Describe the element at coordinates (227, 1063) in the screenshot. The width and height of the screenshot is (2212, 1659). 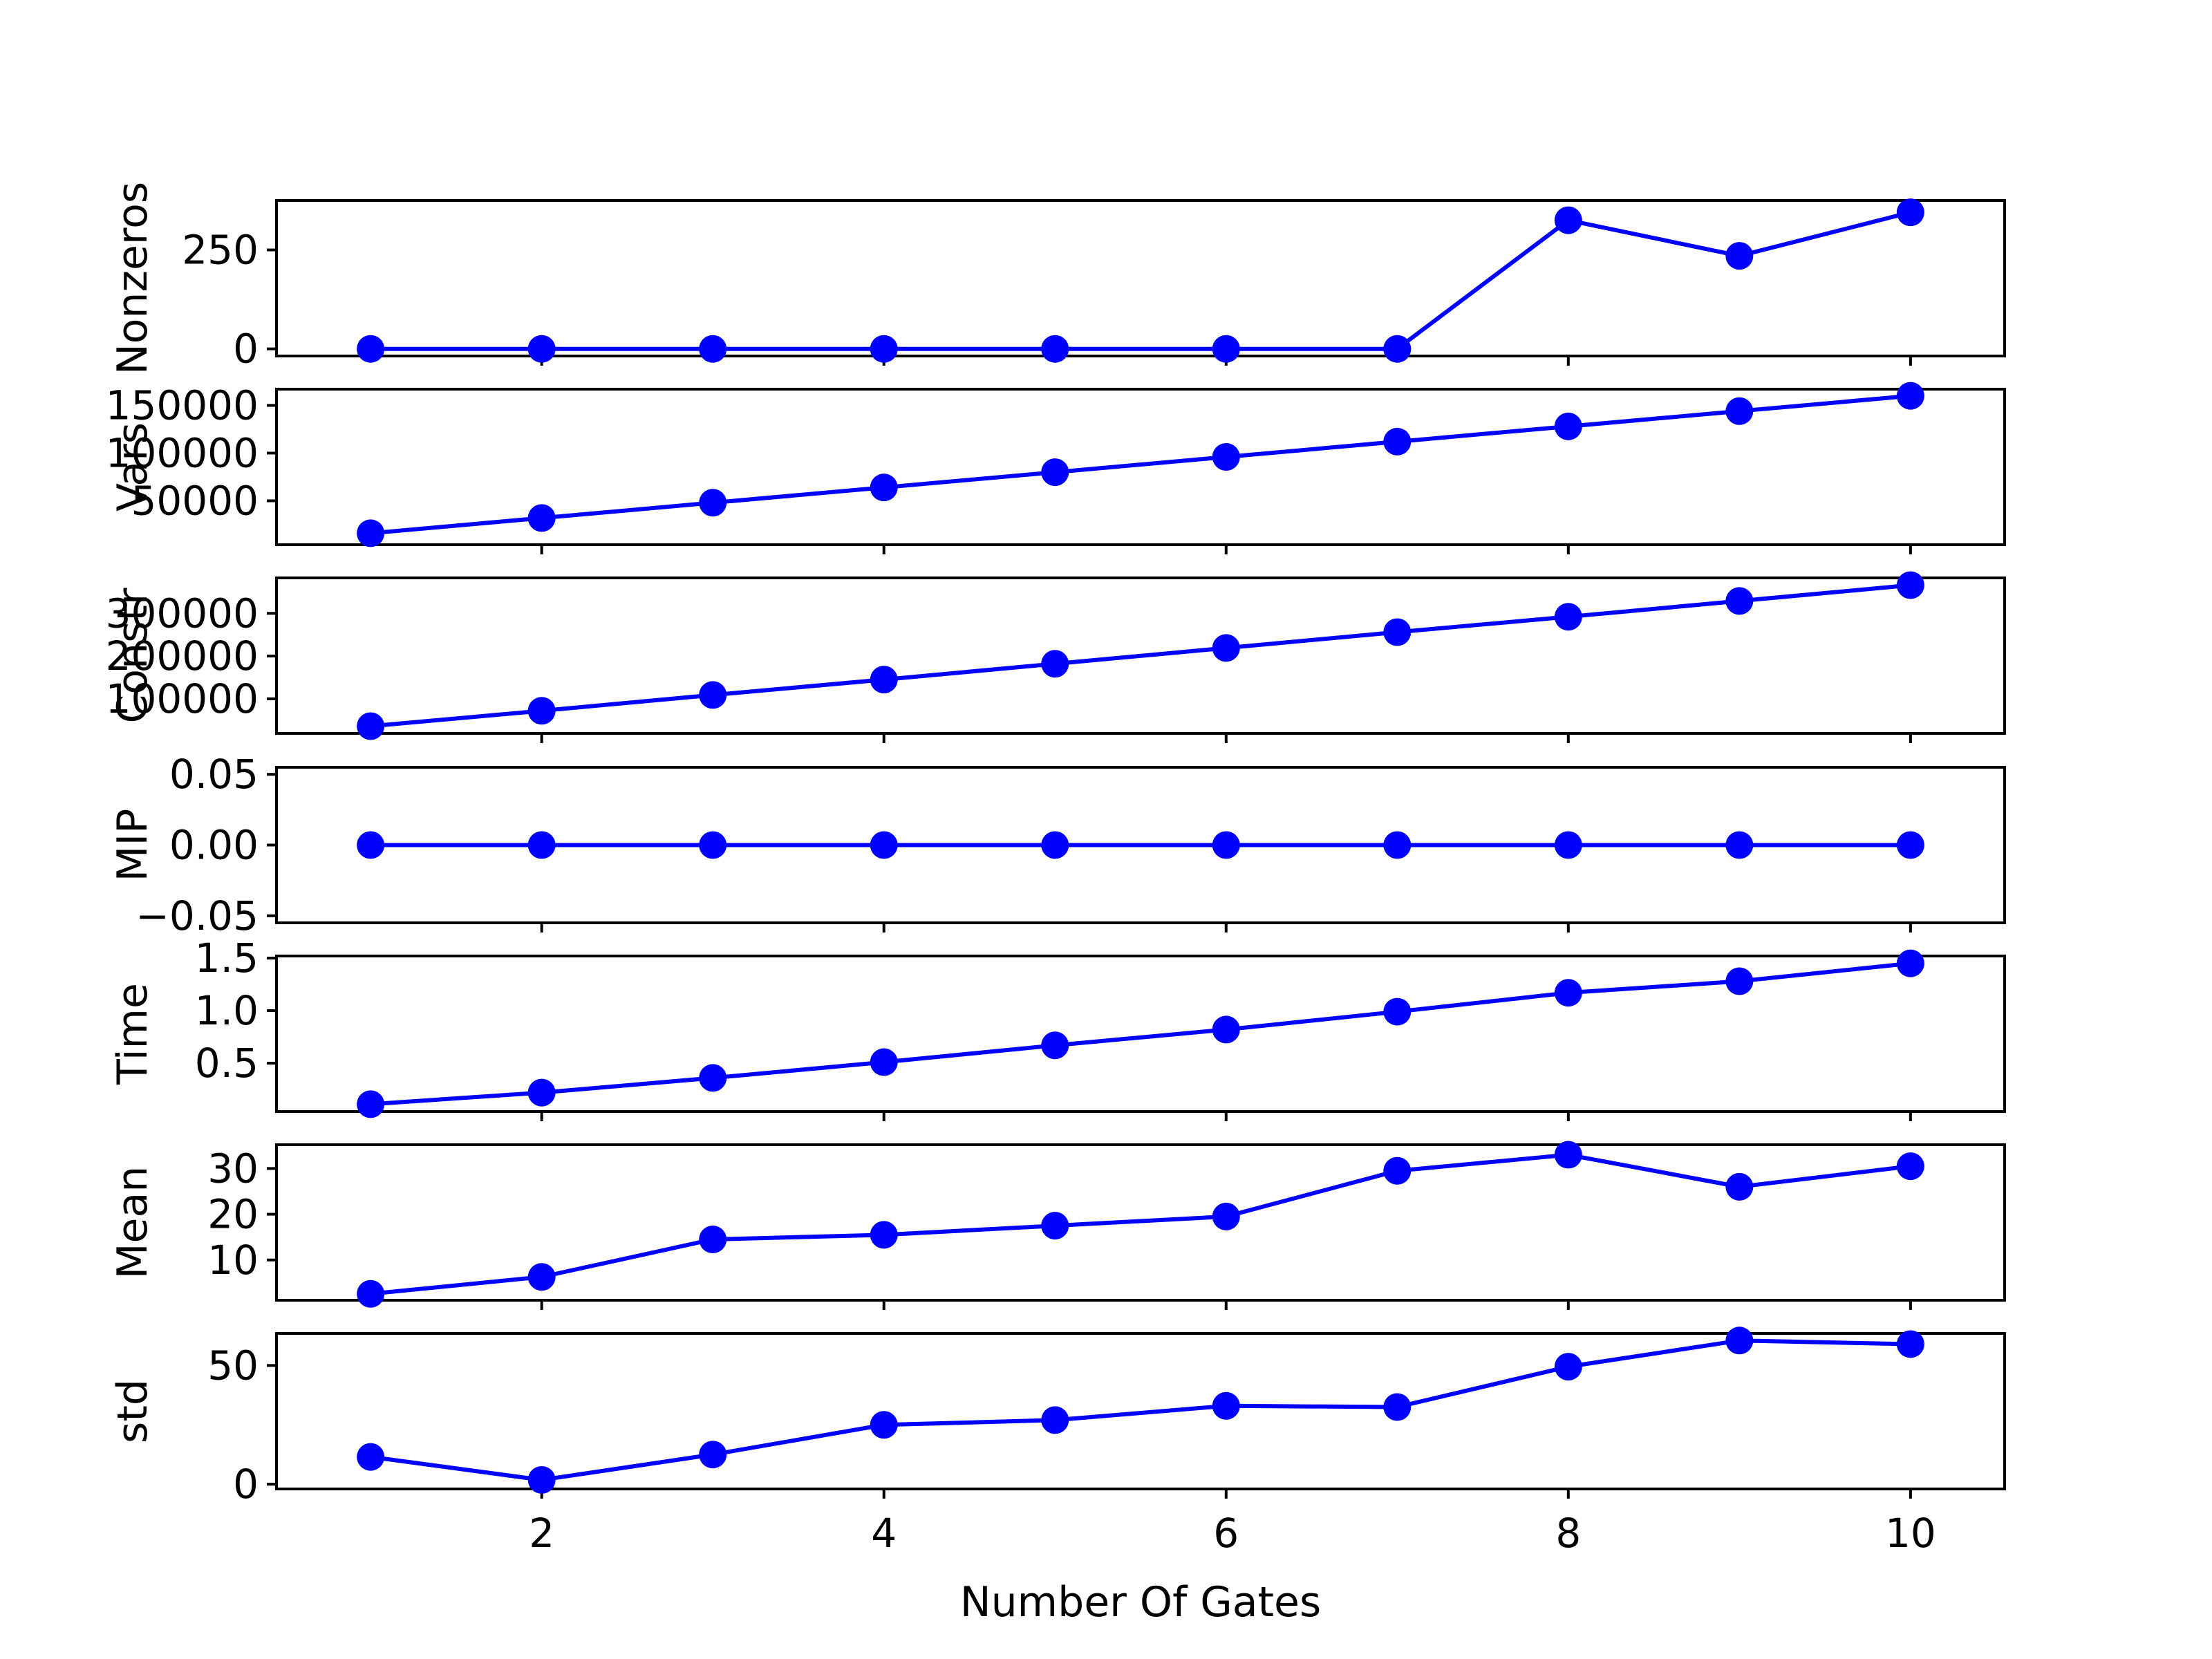
I see `y-tick-label: 0.5` at that location.